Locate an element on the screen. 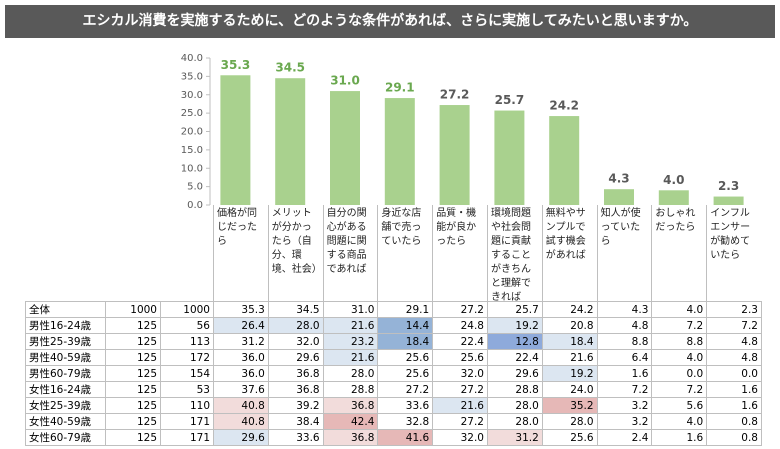 The height and width of the screenshot is (449, 780). y-tick-label: 25.0 is located at coordinates (192, 113).